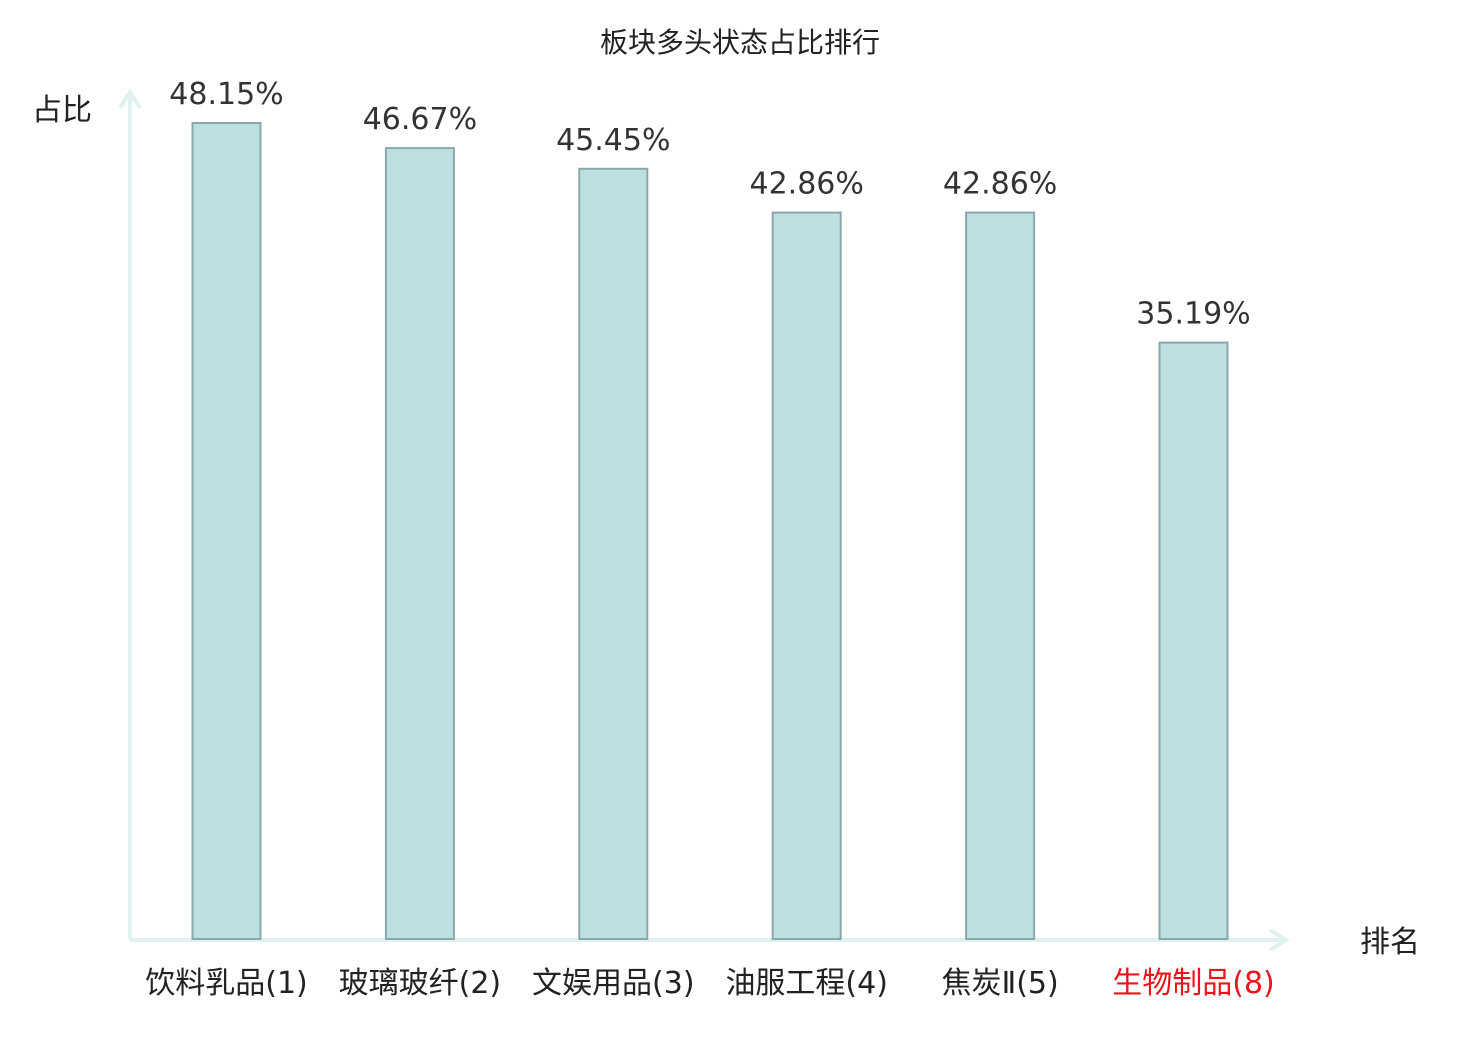 Image resolution: width=1480 pixels, height=1040 pixels. I want to click on y-axis-arrow, so click(130, 99).